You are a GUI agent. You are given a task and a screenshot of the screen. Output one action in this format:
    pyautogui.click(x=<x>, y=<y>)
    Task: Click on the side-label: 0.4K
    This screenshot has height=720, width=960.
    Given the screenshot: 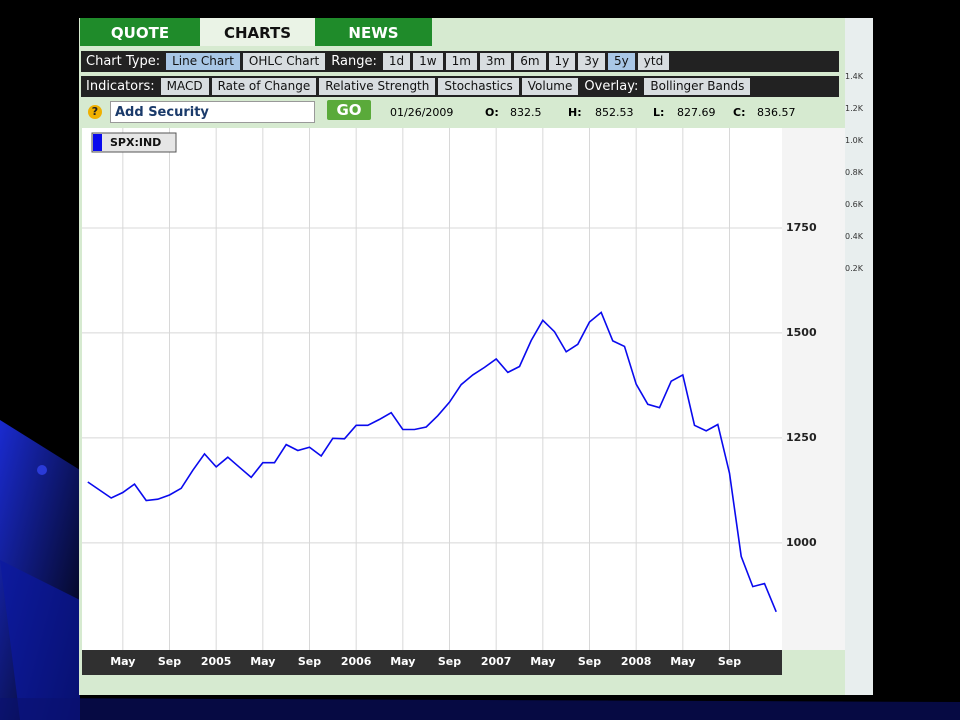 What is the action you would take?
    pyautogui.click(x=854, y=236)
    